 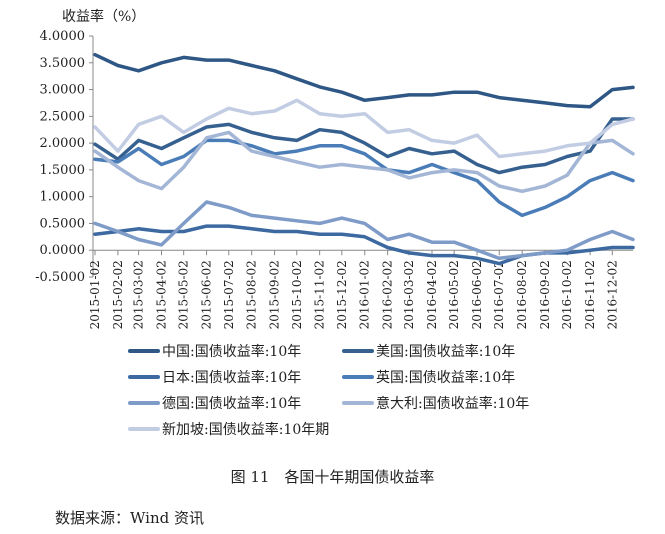 What do you see at coordinates (232, 378) in the screenshot?
I see `legend-label: 日本:国债收益率:10年` at bounding box center [232, 378].